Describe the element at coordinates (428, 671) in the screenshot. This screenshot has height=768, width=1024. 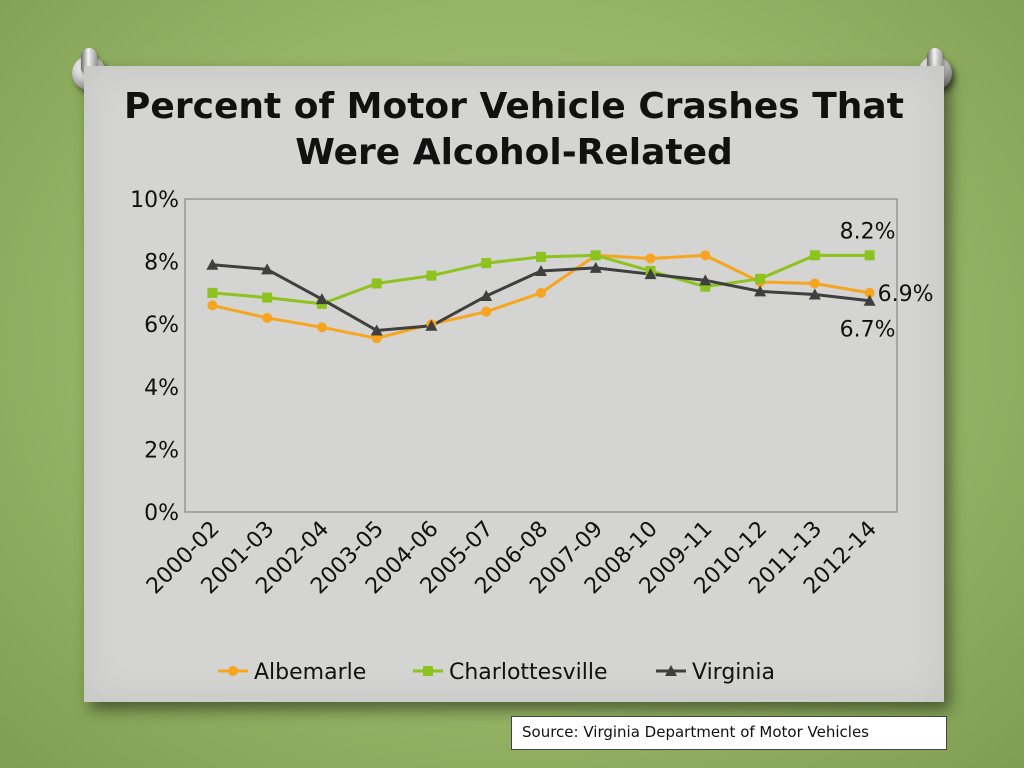
I see `legend-marker-charlottesville` at that location.